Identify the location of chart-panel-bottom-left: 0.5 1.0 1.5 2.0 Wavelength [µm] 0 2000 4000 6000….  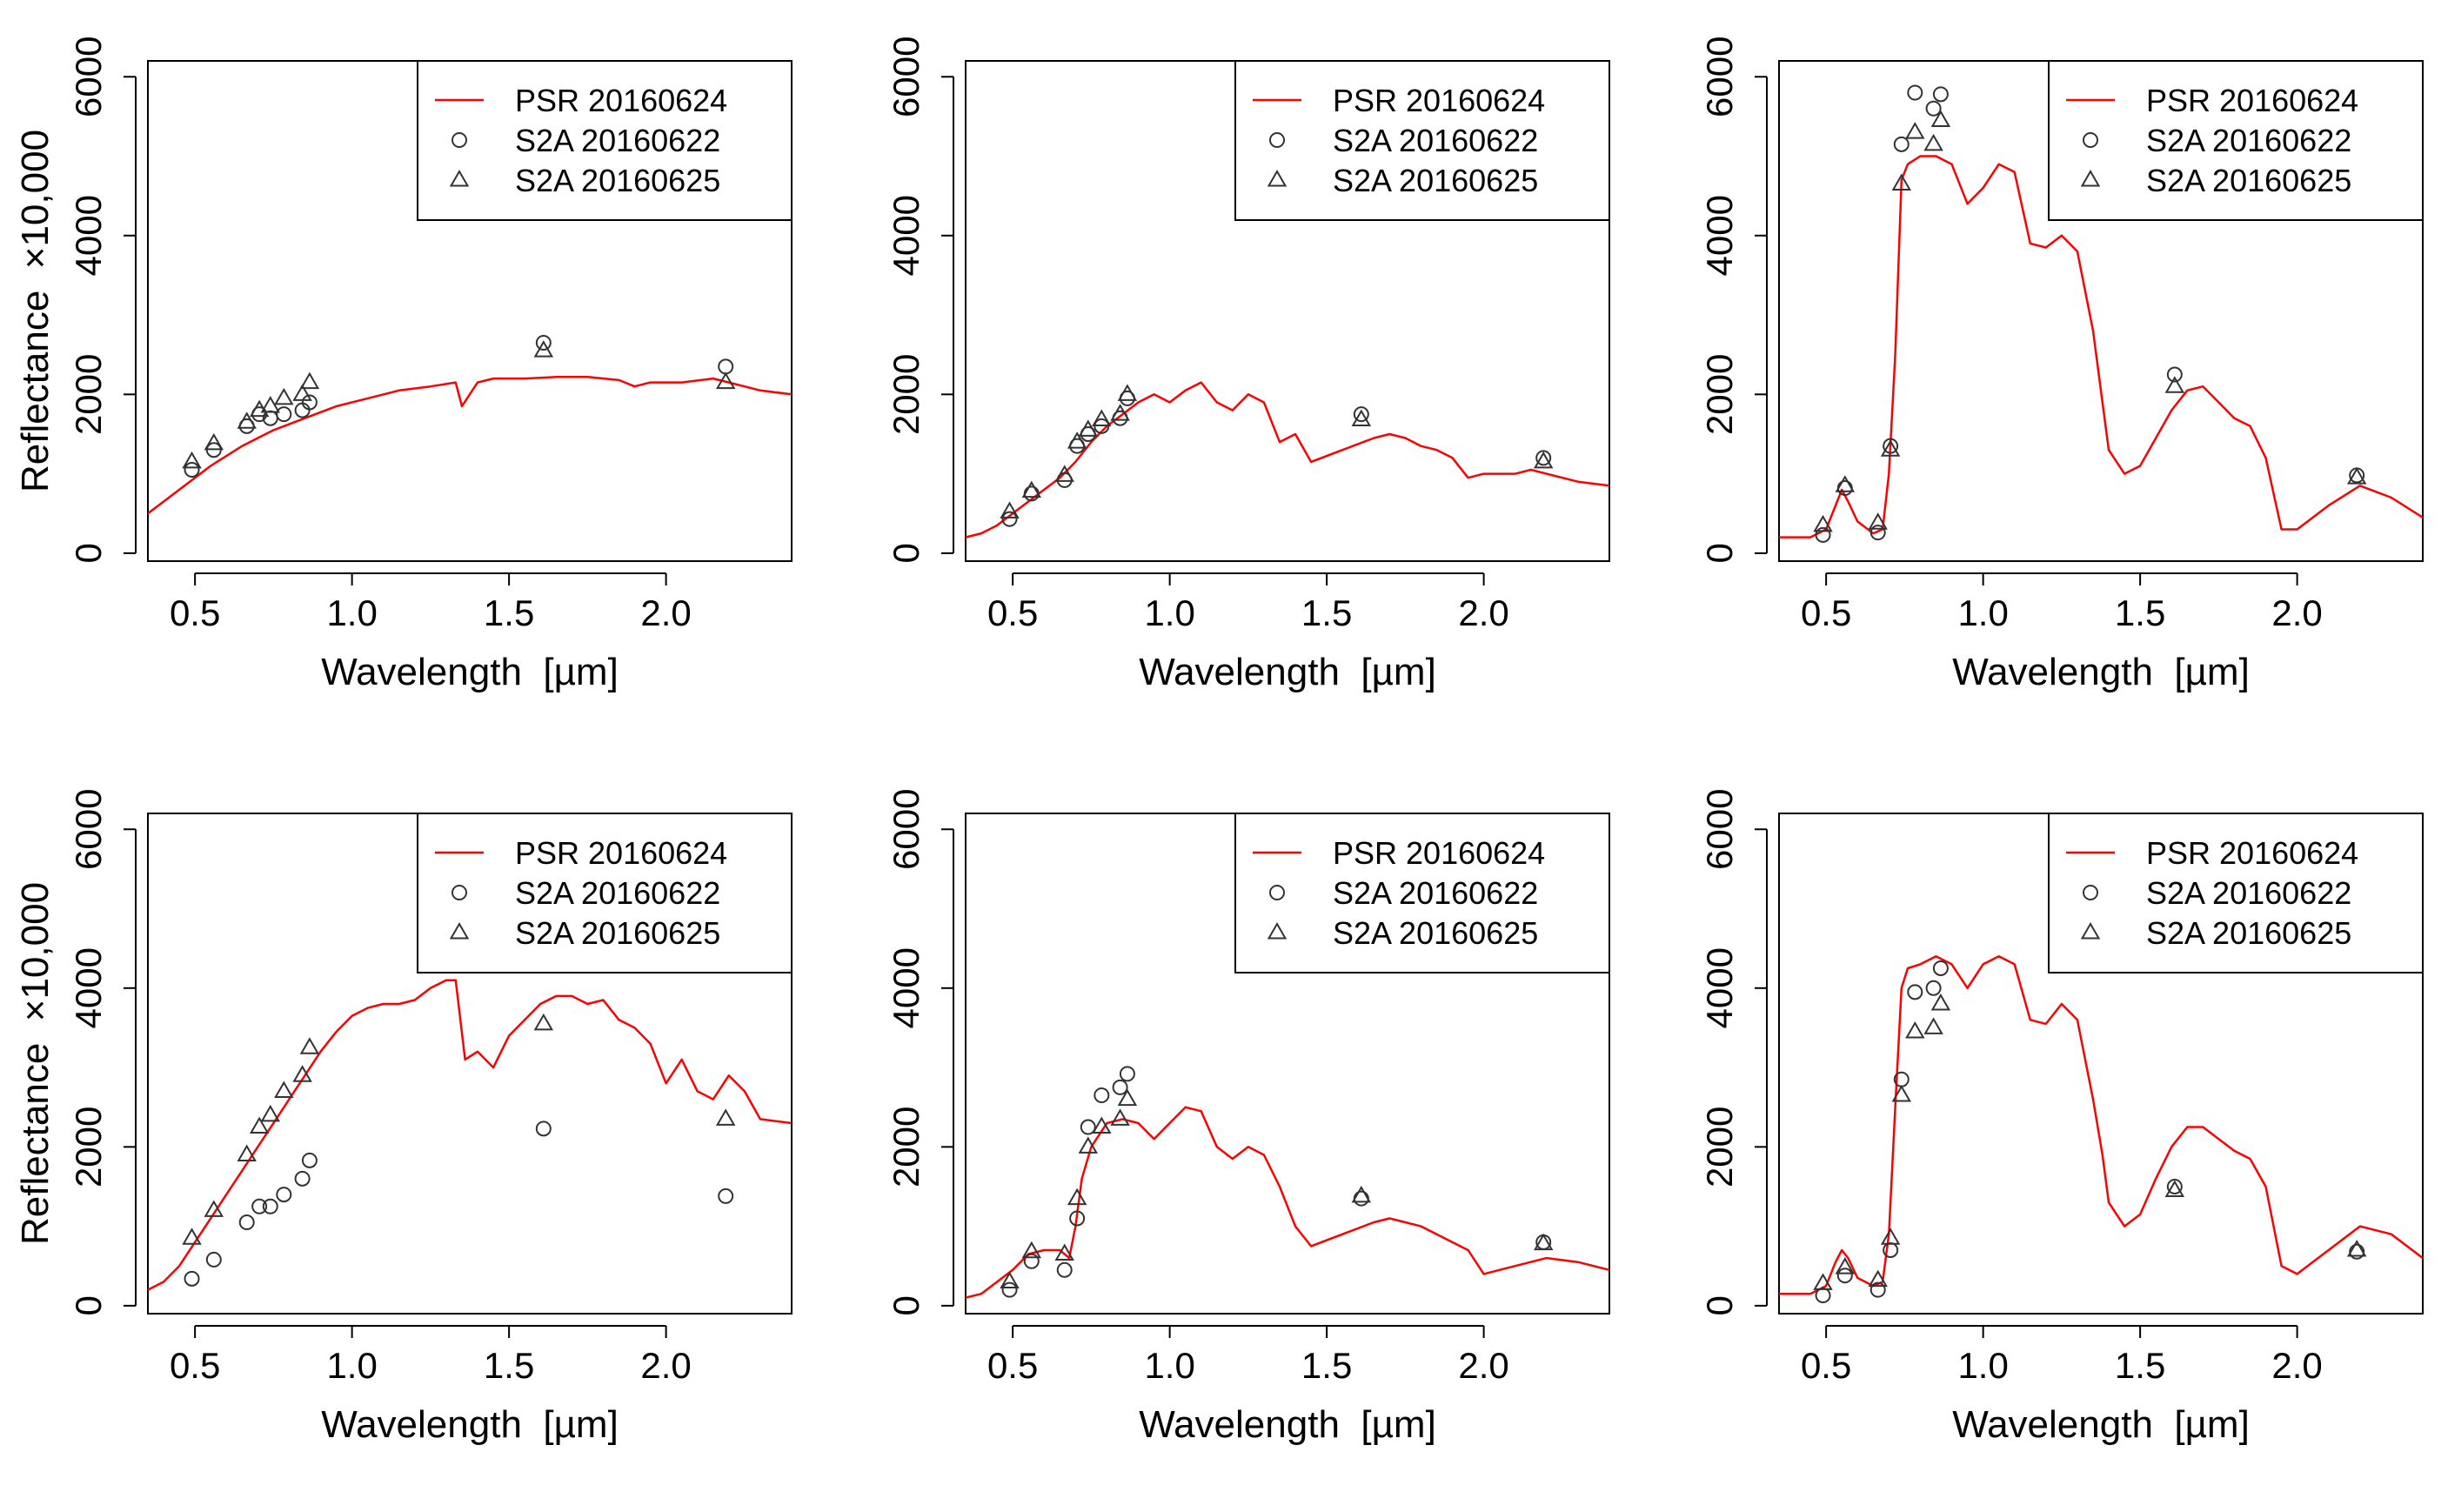
(403, 1117).